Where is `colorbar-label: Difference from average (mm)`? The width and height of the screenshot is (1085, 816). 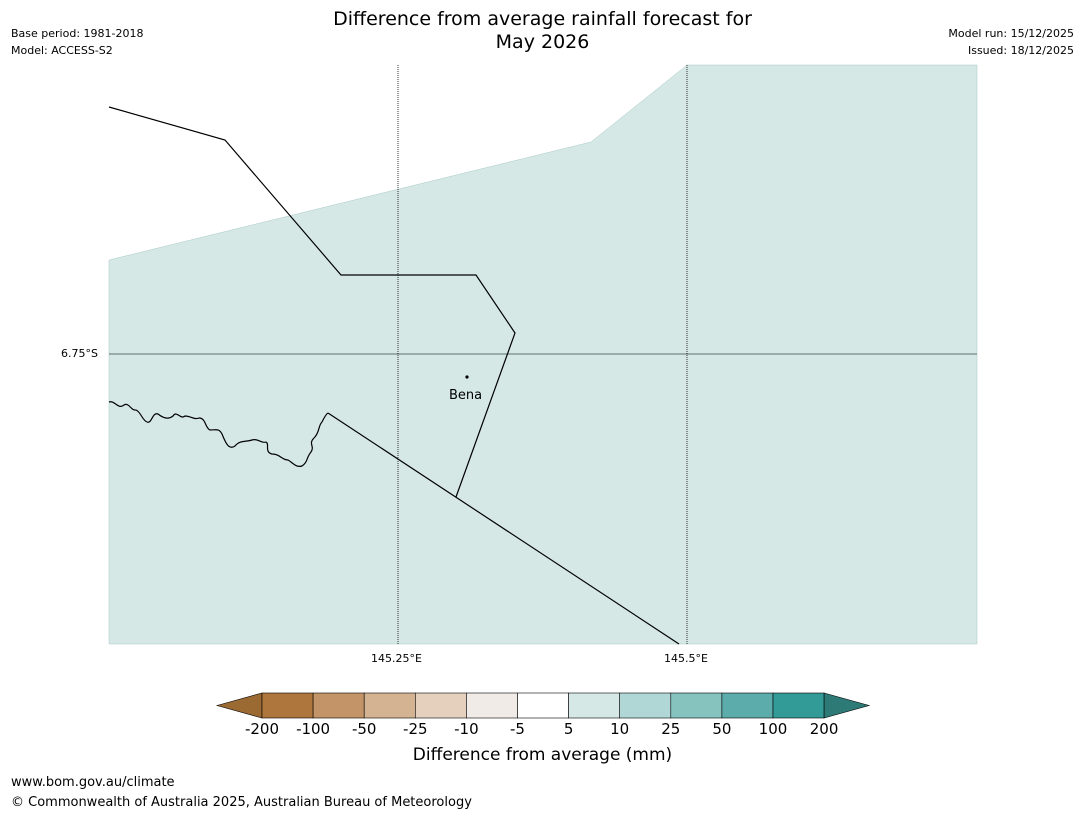 colorbar-label: Difference from average (mm) is located at coordinates (542, 755).